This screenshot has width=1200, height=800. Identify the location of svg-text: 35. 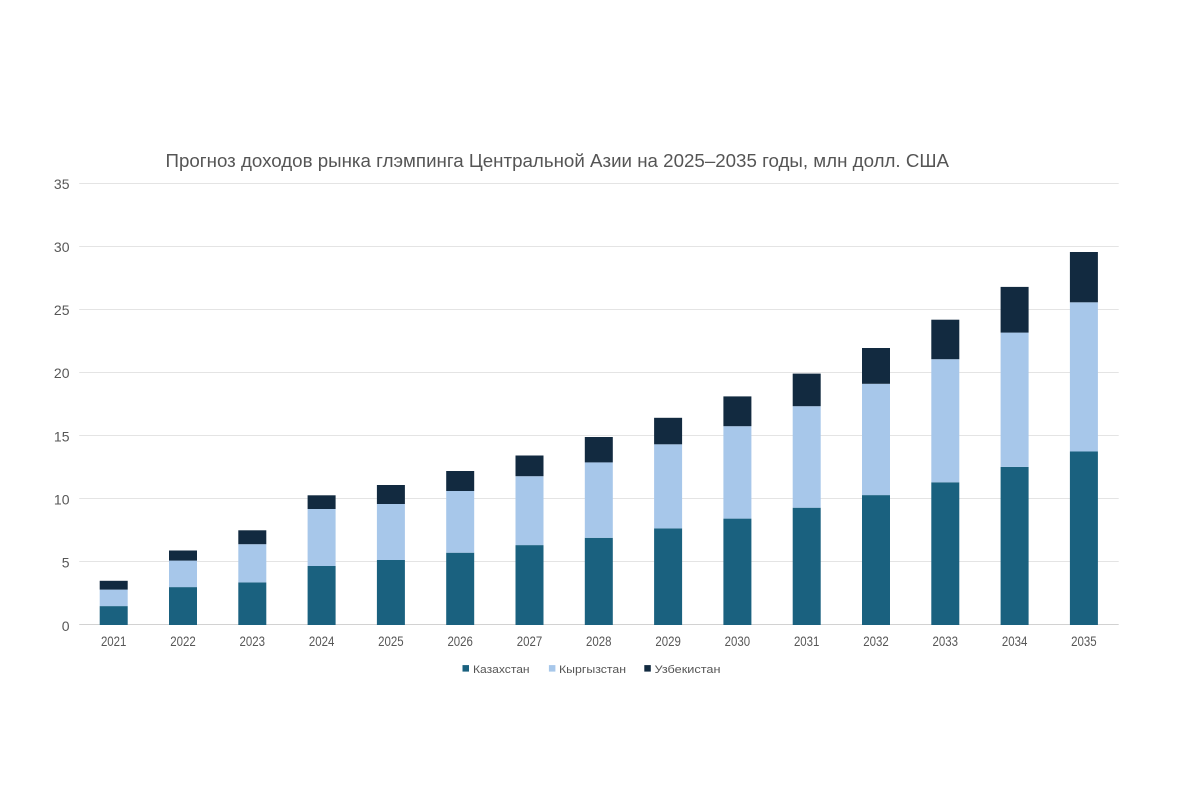
(62, 184).